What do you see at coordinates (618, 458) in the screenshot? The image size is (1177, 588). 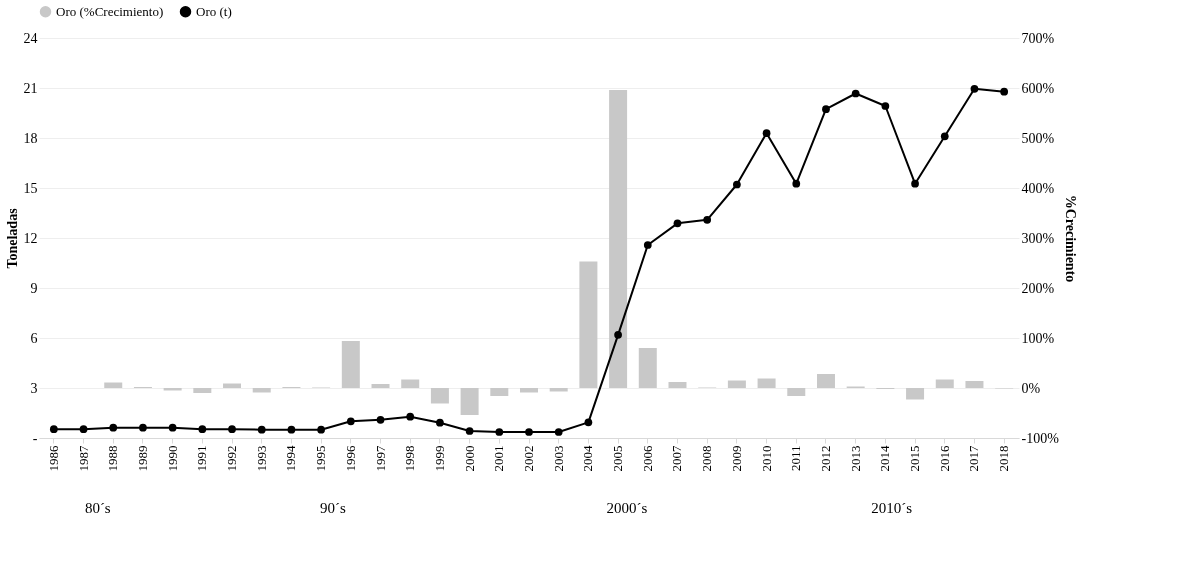 I see `x-tick-label: 2005` at bounding box center [618, 458].